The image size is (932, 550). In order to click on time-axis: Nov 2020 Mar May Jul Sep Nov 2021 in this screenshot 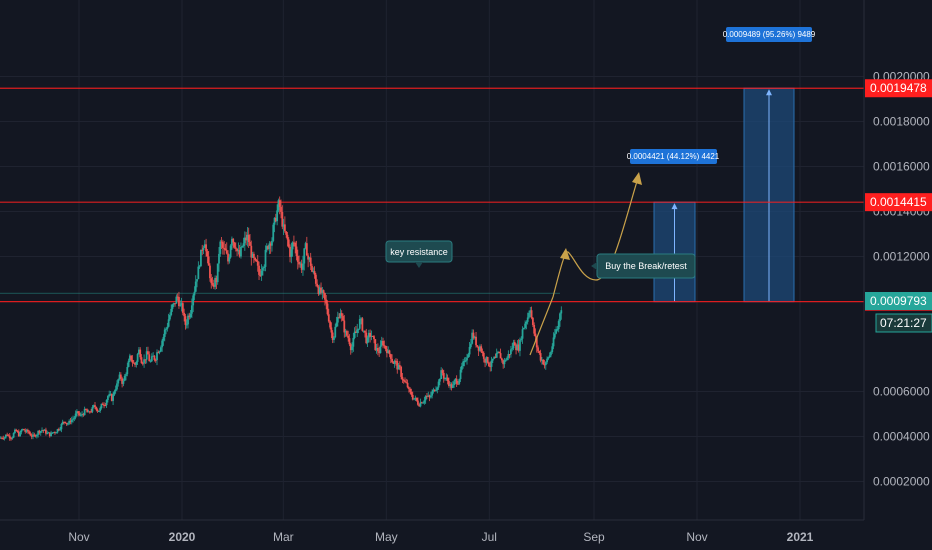, I will do `click(440, 537)`.